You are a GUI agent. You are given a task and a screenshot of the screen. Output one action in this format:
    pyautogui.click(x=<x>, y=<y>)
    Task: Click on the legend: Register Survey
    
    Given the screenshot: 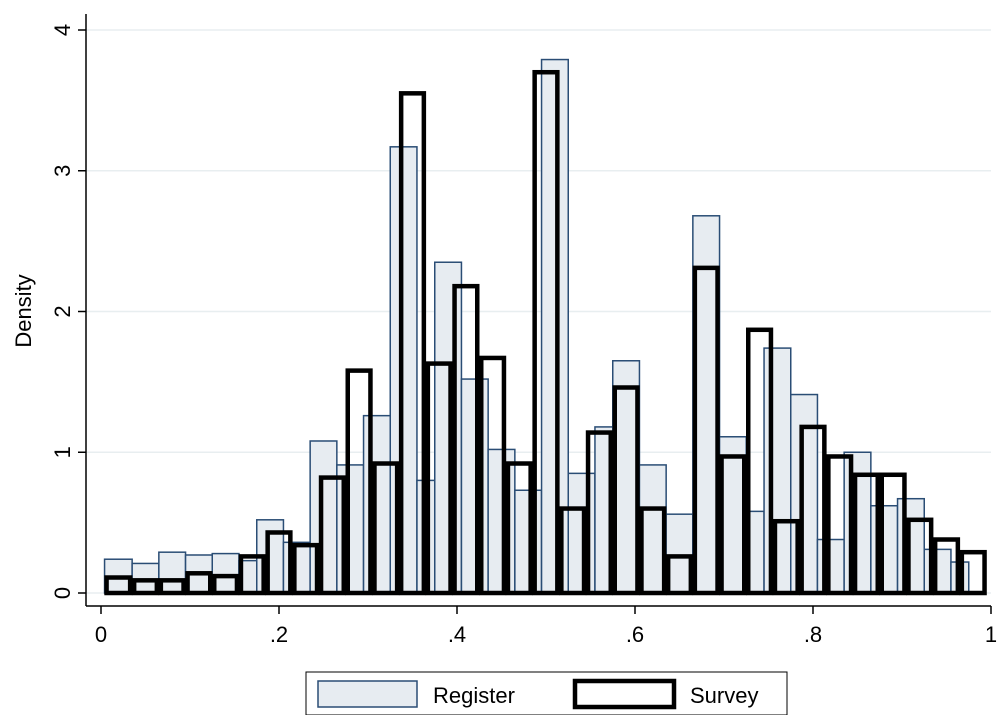 What is the action you would take?
    pyautogui.click(x=546, y=693)
    